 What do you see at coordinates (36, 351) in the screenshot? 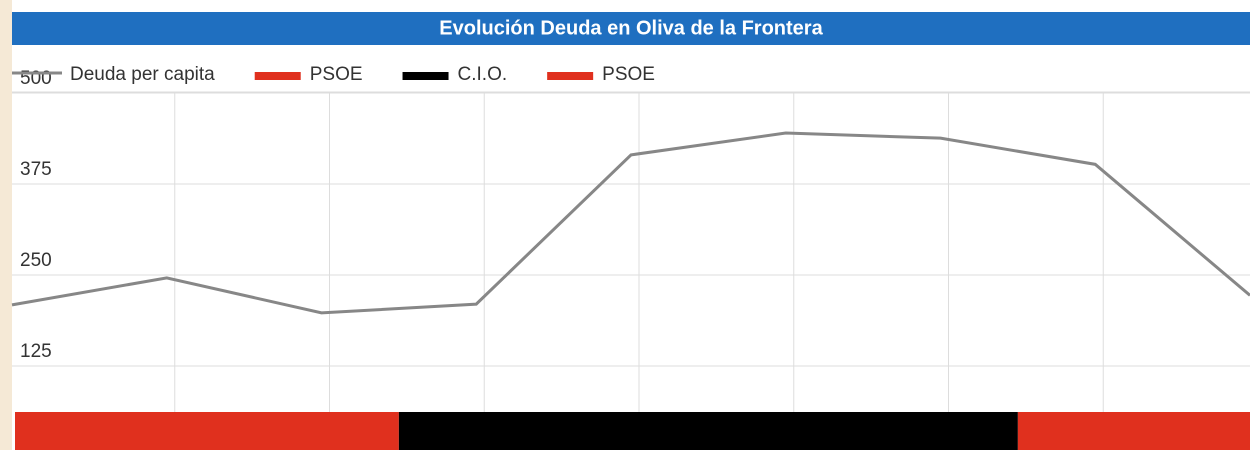
I see `y-tick-label: 125` at bounding box center [36, 351].